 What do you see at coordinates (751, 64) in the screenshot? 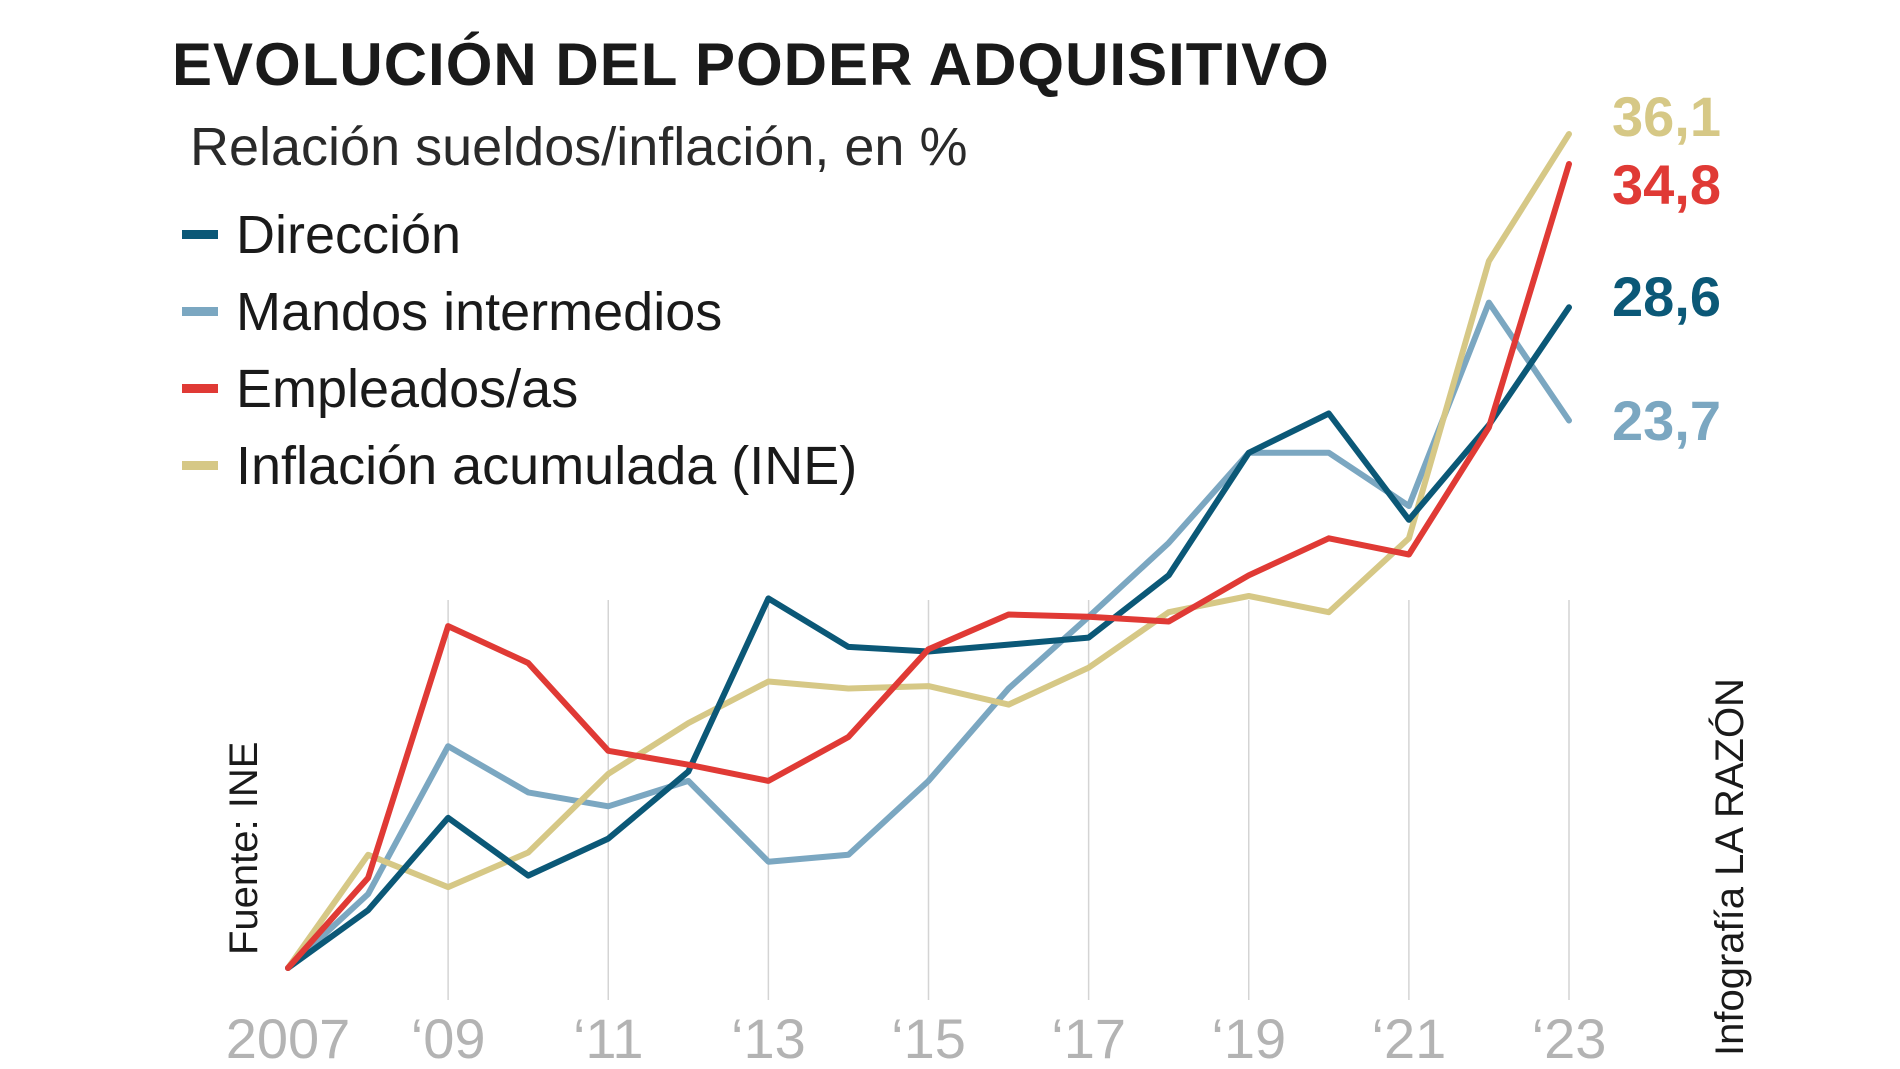
I see `chart-title: EVOLUCIÓN DEL PODER ADQUISITIVO` at bounding box center [751, 64].